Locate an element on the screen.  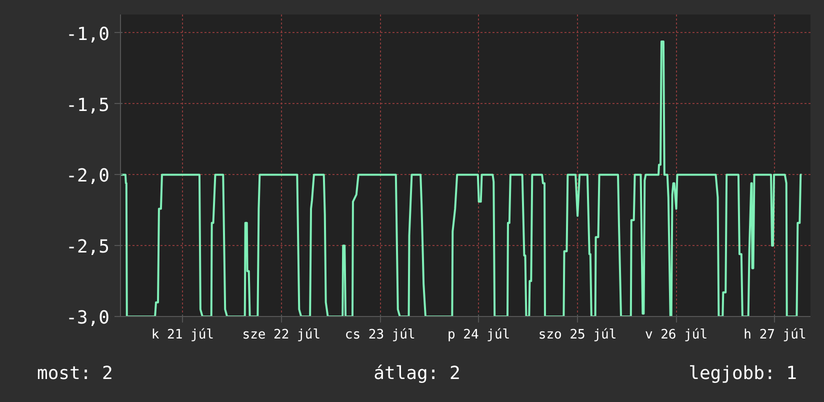
y-tick-label: -1,5 is located at coordinates (88, 105).